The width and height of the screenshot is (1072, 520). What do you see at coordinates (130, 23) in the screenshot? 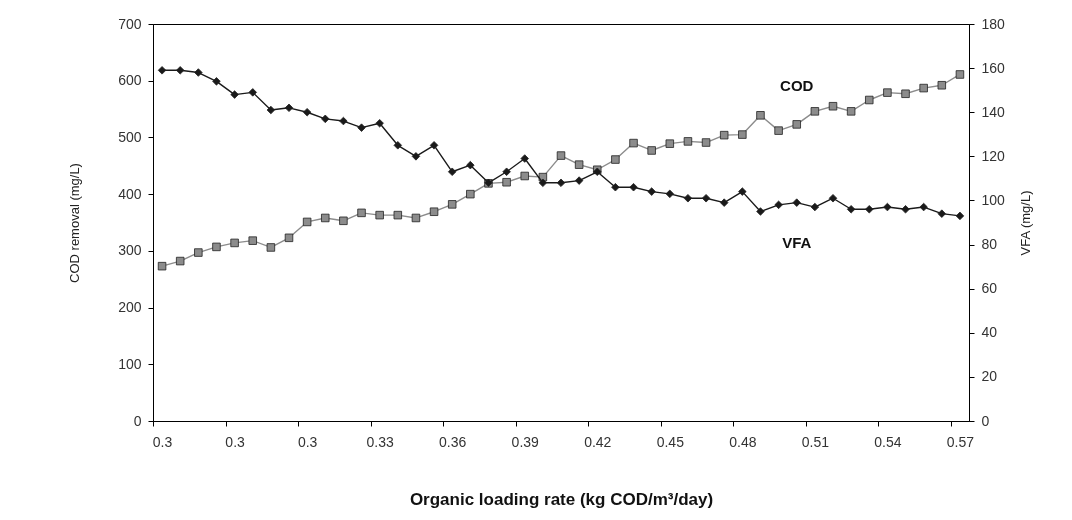
I see `y-tick-label: 700` at bounding box center [130, 23].